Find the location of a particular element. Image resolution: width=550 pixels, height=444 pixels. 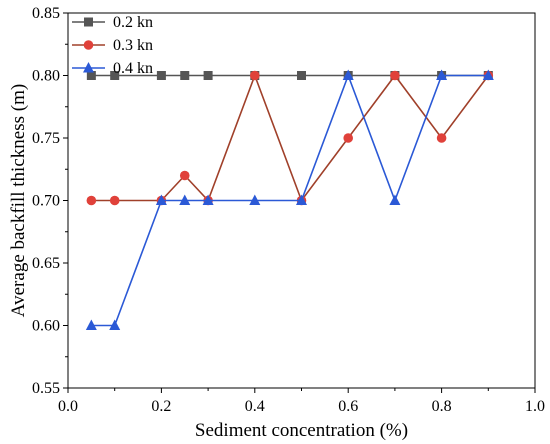

x-tick-label: 0.4 is located at coordinates (255, 406).